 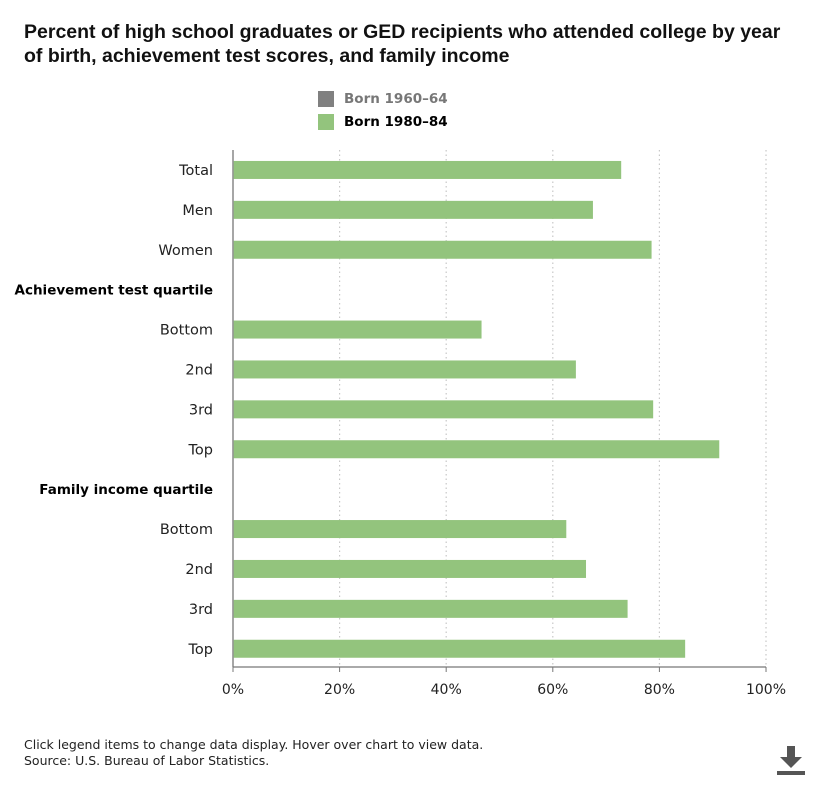 What do you see at coordinates (185, 251) in the screenshot?
I see `category-label: Women` at bounding box center [185, 251].